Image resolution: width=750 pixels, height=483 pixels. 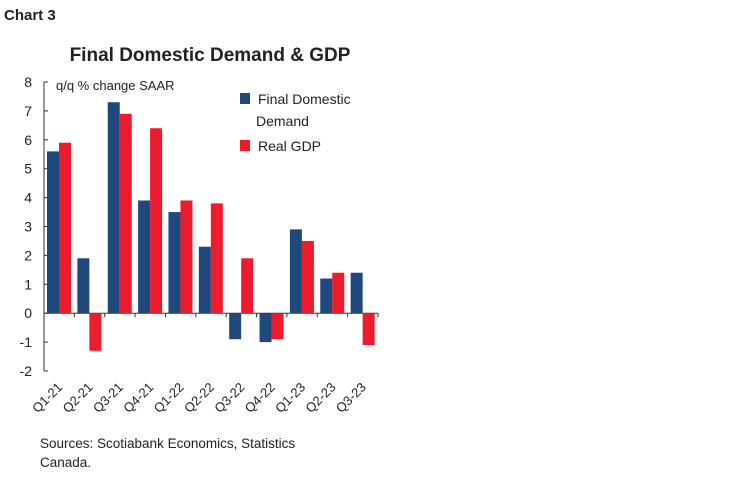 What do you see at coordinates (26, 371) in the screenshot?
I see `y-tick-label: -2` at bounding box center [26, 371].